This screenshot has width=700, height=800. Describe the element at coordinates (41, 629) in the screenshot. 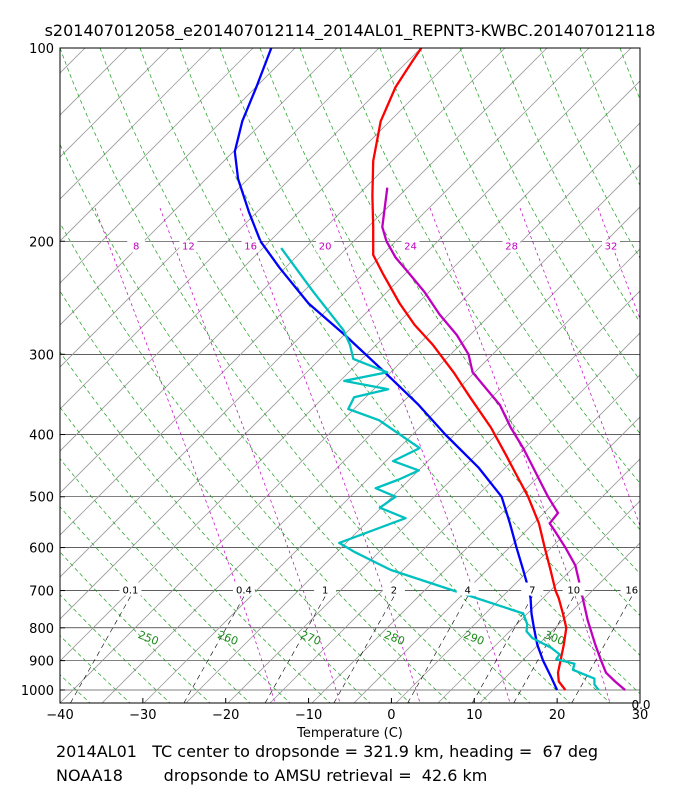

I see `y-tick-label: 800` at that location.